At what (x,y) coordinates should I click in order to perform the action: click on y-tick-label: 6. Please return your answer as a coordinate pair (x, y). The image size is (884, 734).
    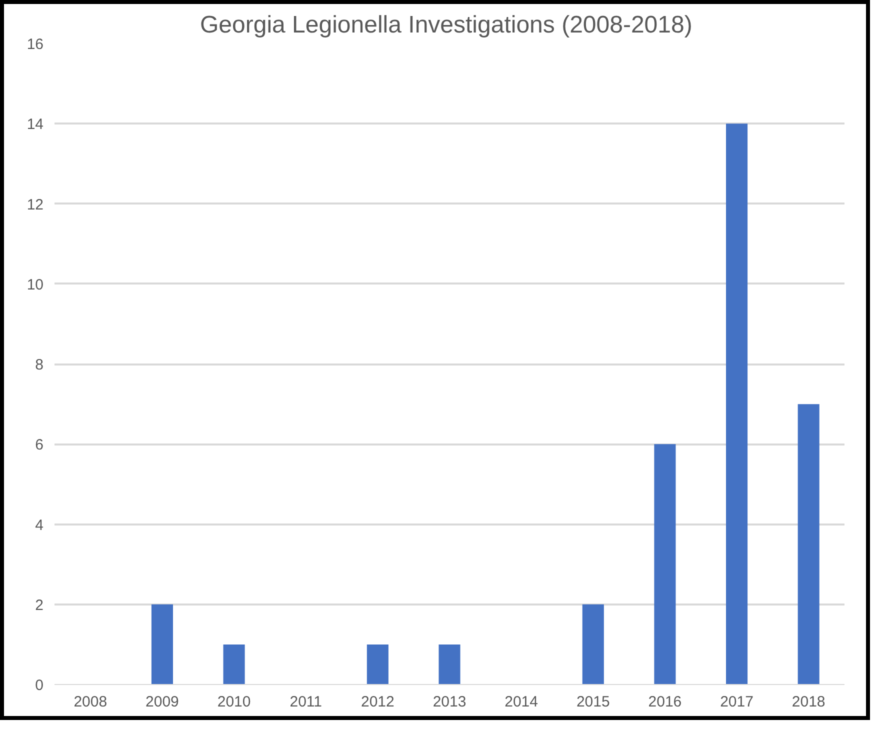
    Looking at the image, I should click on (39, 445).